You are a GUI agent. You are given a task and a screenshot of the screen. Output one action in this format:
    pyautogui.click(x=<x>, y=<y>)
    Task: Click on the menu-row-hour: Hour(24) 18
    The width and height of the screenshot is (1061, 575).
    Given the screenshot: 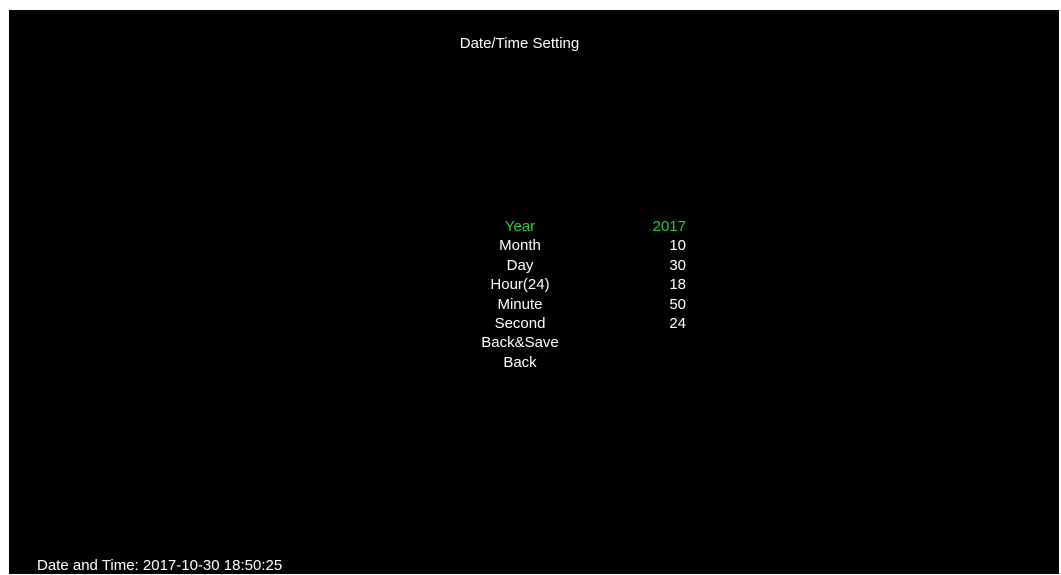 What is the action you would take?
    pyautogui.click(x=574, y=284)
    